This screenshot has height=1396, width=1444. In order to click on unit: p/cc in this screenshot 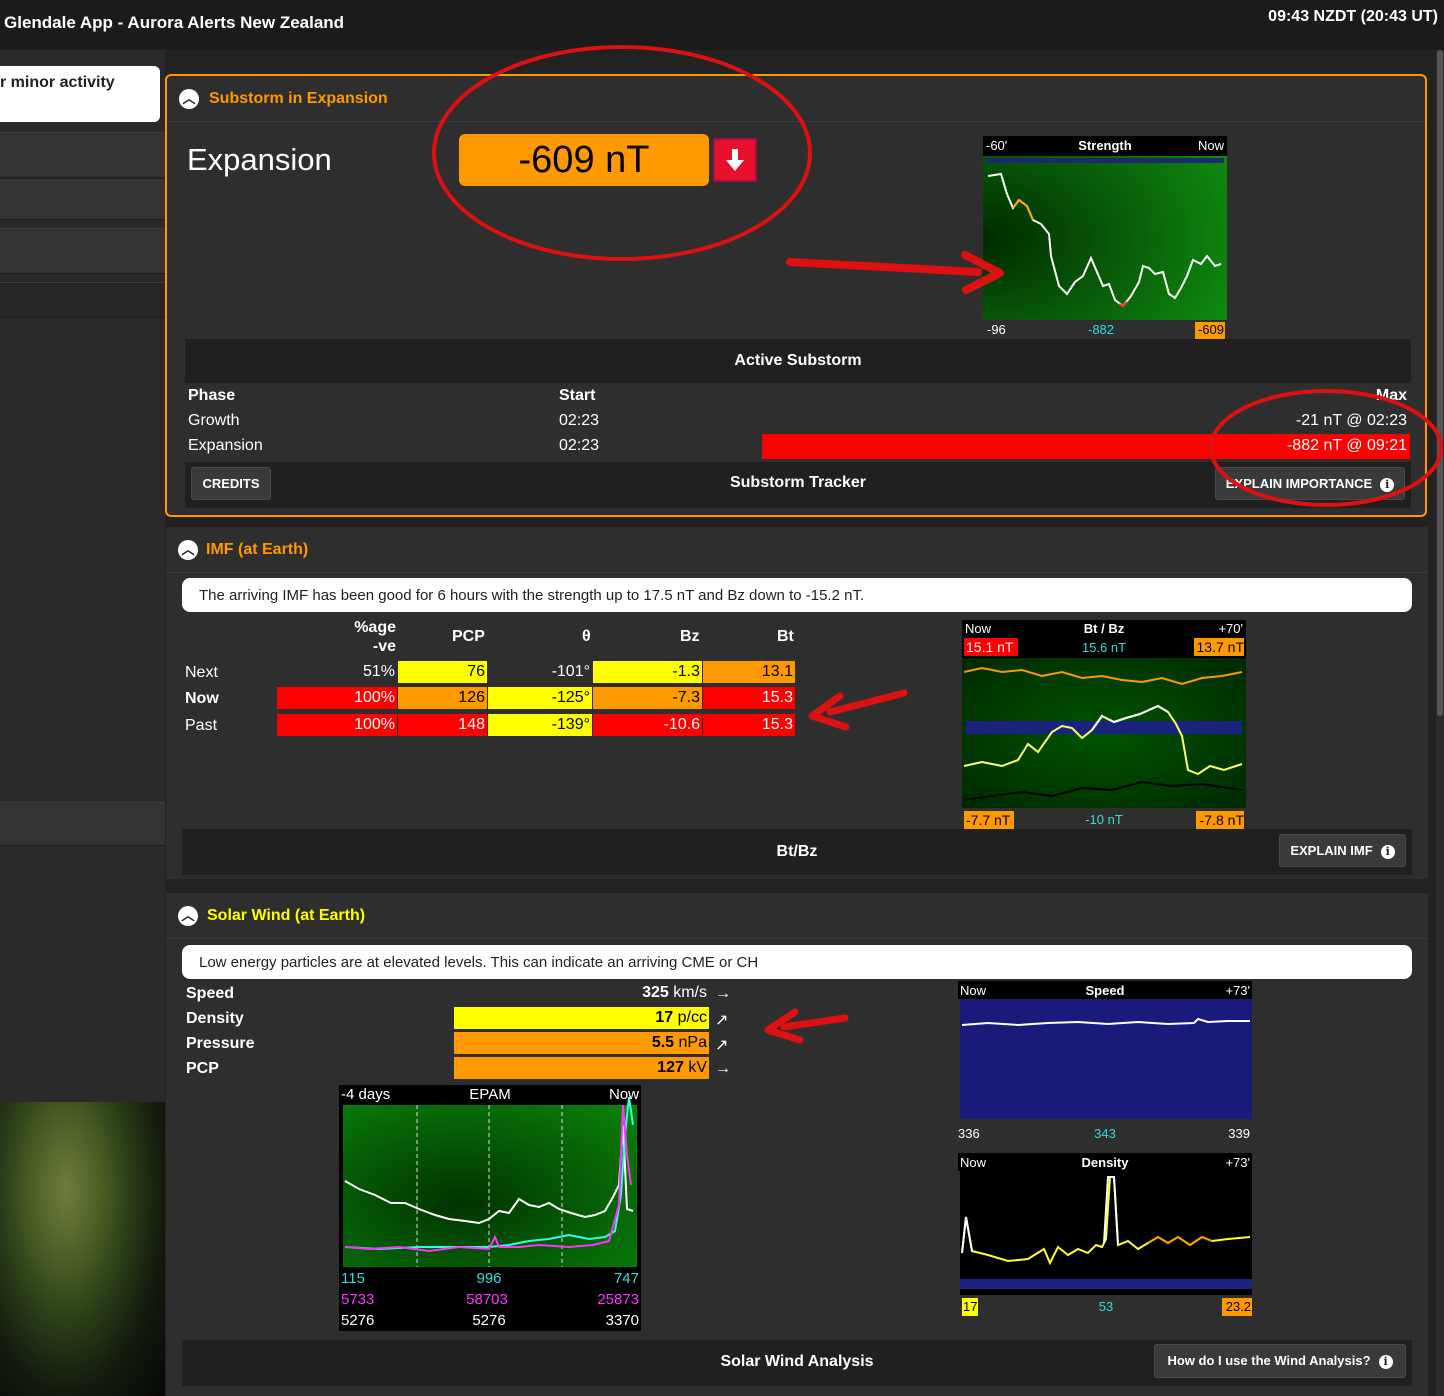, I will do `click(690, 1017)`.